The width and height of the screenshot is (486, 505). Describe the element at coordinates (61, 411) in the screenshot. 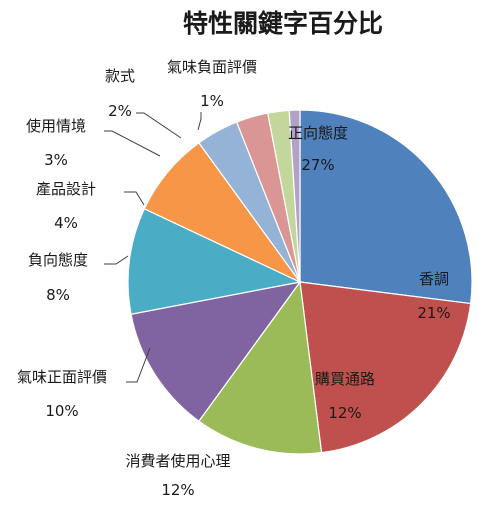

I see `slice-value-label: 10%` at that location.